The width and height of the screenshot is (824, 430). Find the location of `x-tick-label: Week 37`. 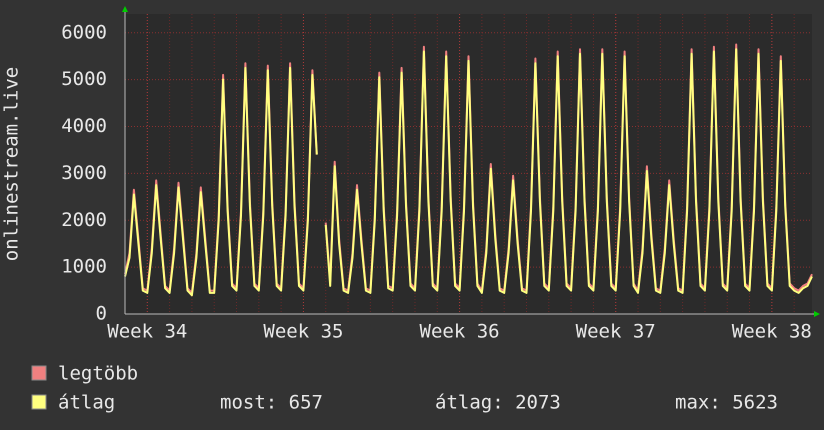

x-tick-label: Week 37 is located at coordinates (616, 332).